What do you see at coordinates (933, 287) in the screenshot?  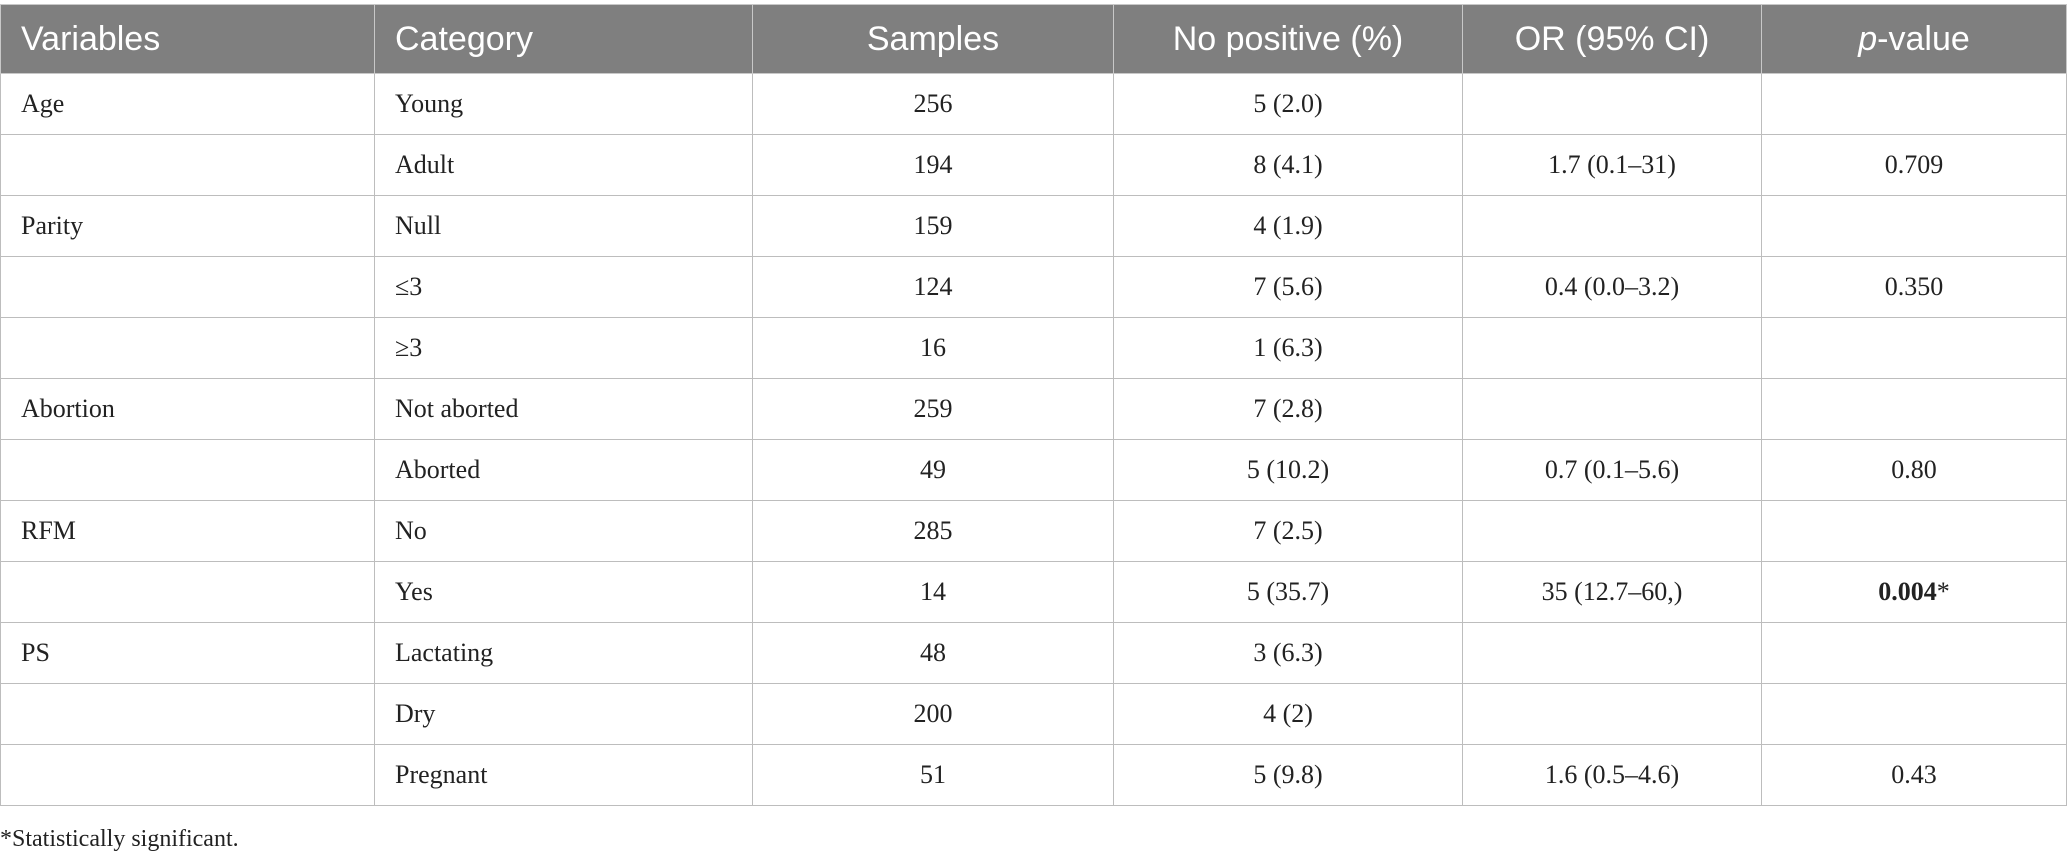 I see `cell-samples: 124` at bounding box center [933, 287].